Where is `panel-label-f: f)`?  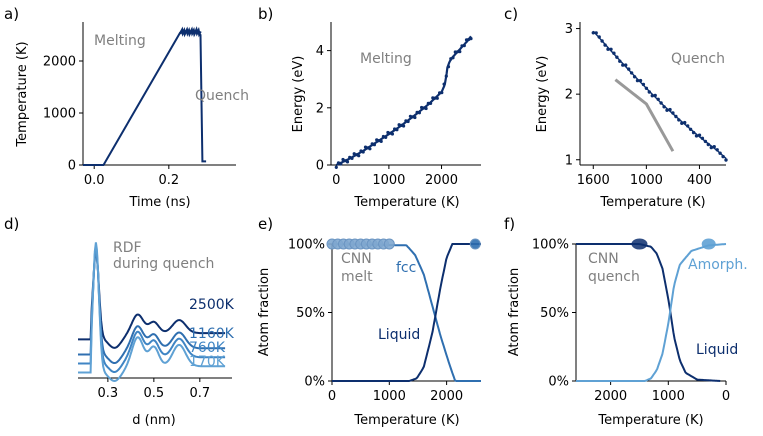 panel-label-f: f) is located at coordinates (509, 224).